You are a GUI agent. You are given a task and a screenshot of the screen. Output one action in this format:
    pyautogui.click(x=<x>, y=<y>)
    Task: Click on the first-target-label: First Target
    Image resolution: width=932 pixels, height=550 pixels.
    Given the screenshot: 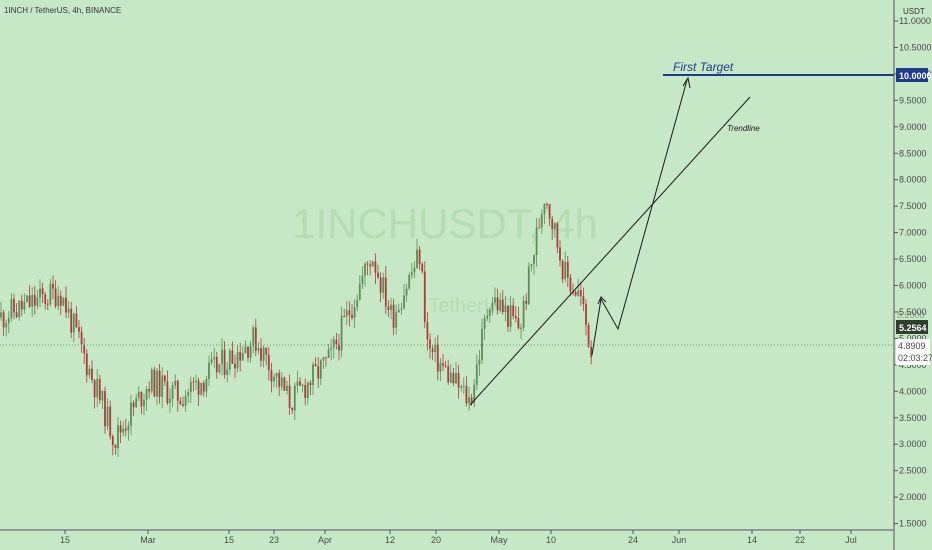 What is the action you would take?
    pyautogui.click(x=703, y=67)
    